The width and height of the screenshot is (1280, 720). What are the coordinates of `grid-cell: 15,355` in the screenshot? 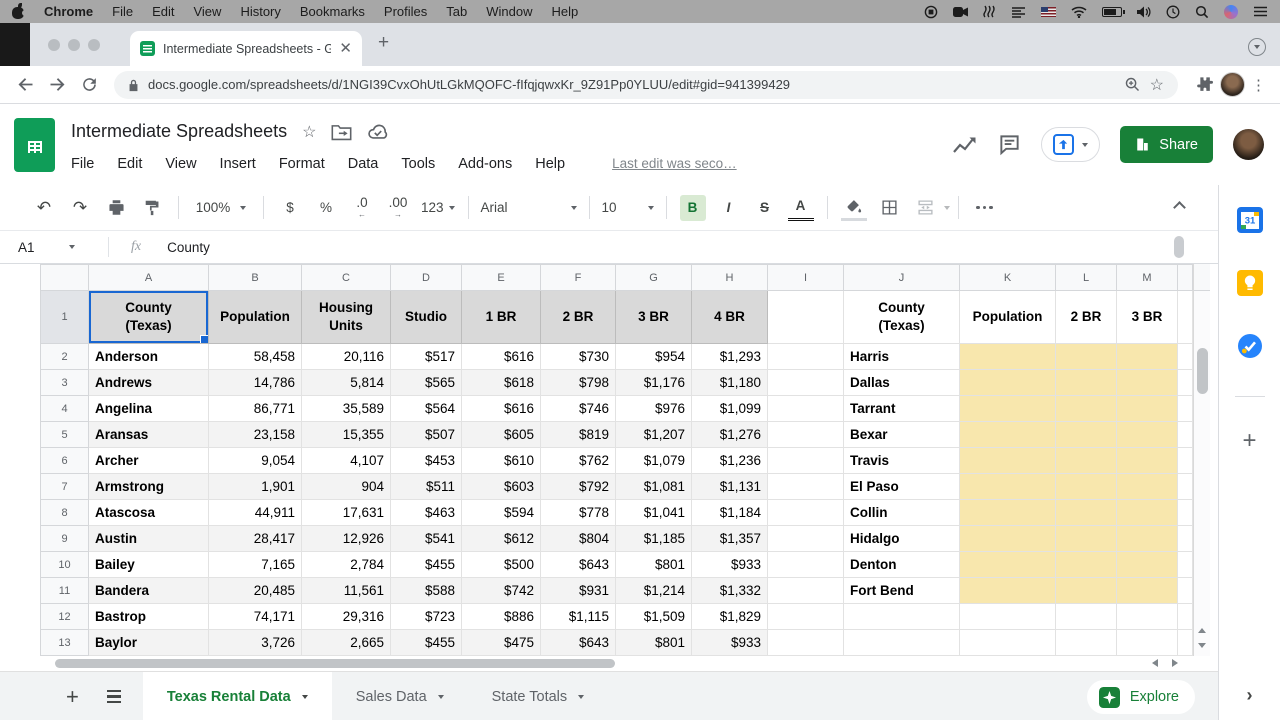 It's located at (346, 434).